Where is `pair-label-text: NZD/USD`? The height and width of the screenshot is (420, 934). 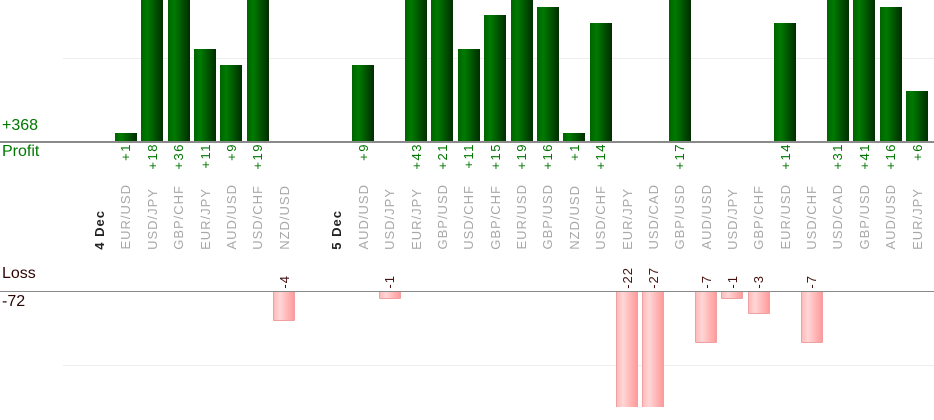
pair-label-text: NZD/USD is located at coordinates (574, 217).